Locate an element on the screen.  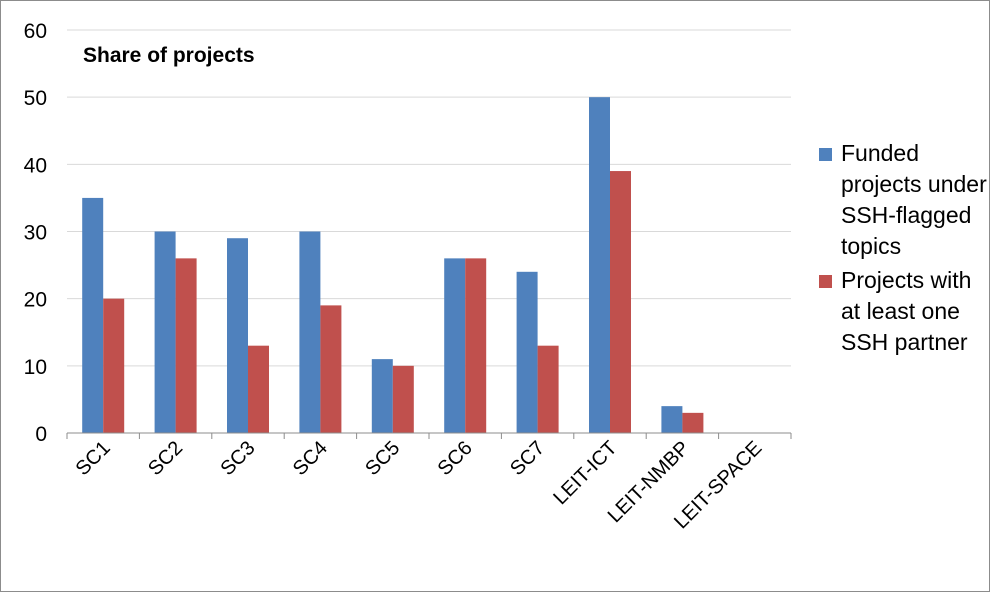
y-tick-label-40: 40 is located at coordinates (35, 165).